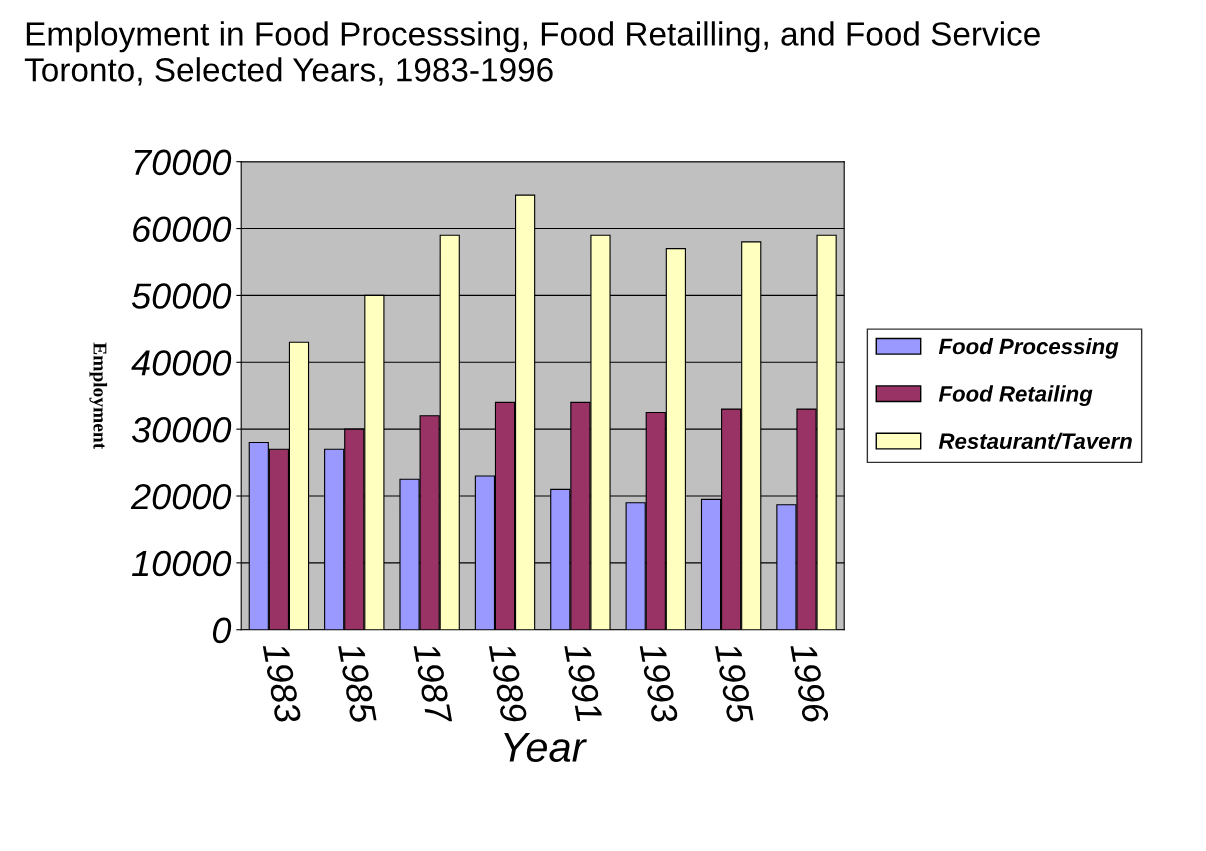 The width and height of the screenshot is (1206, 851). Describe the element at coordinates (583, 681) in the screenshot. I see `x-tick-label: 1991` at that location.